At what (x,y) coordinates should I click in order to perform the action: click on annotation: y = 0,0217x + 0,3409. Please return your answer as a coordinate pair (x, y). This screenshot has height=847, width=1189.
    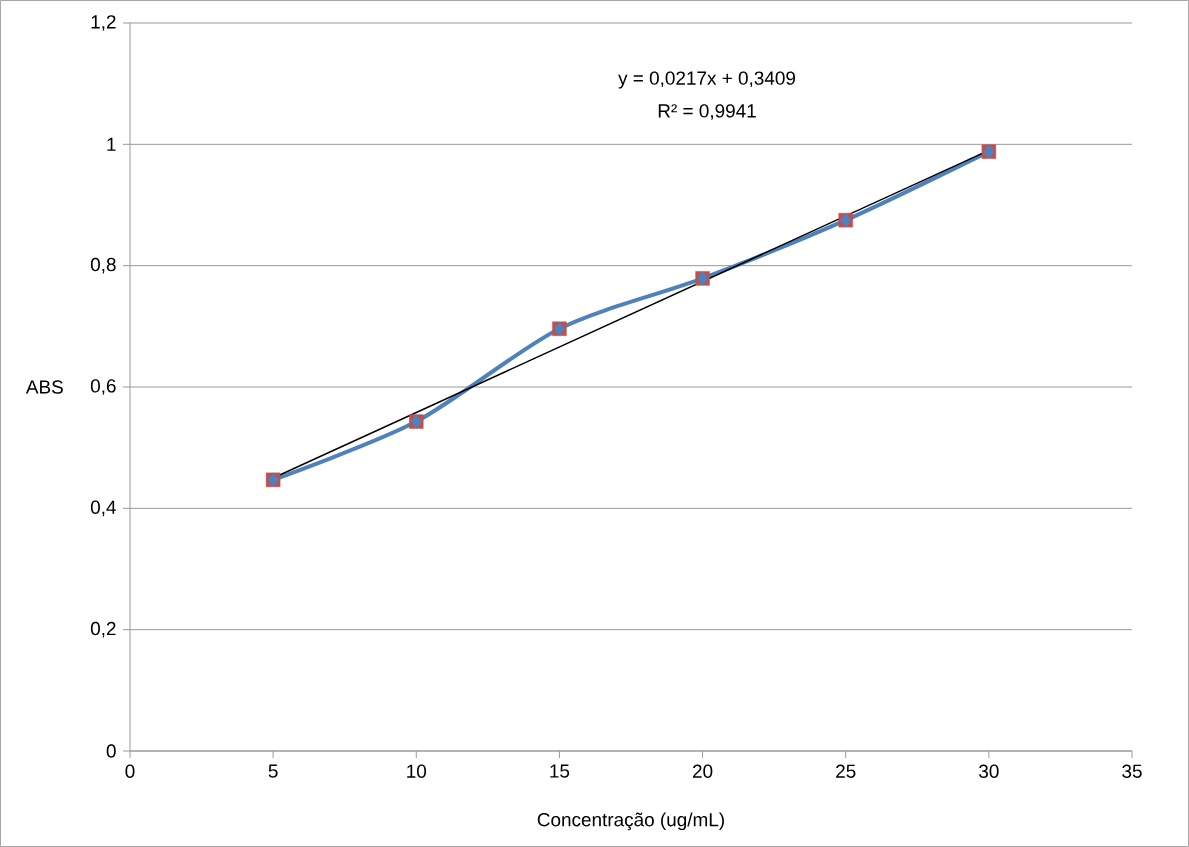
    Looking at the image, I should click on (707, 80).